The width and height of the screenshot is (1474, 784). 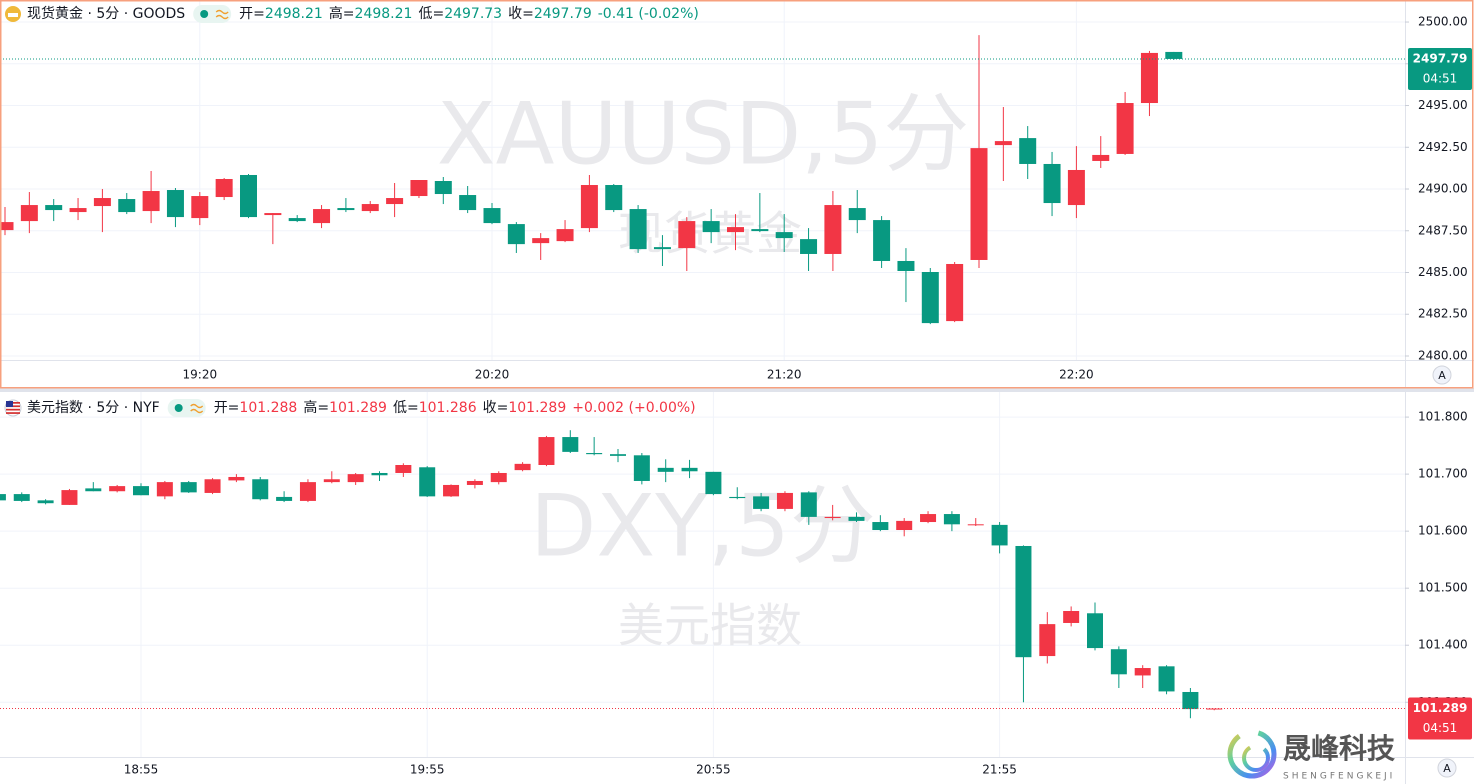 What do you see at coordinates (563, 14) in the screenshot?
I see `ohlc-value: 2497.79` at bounding box center [563, 14].